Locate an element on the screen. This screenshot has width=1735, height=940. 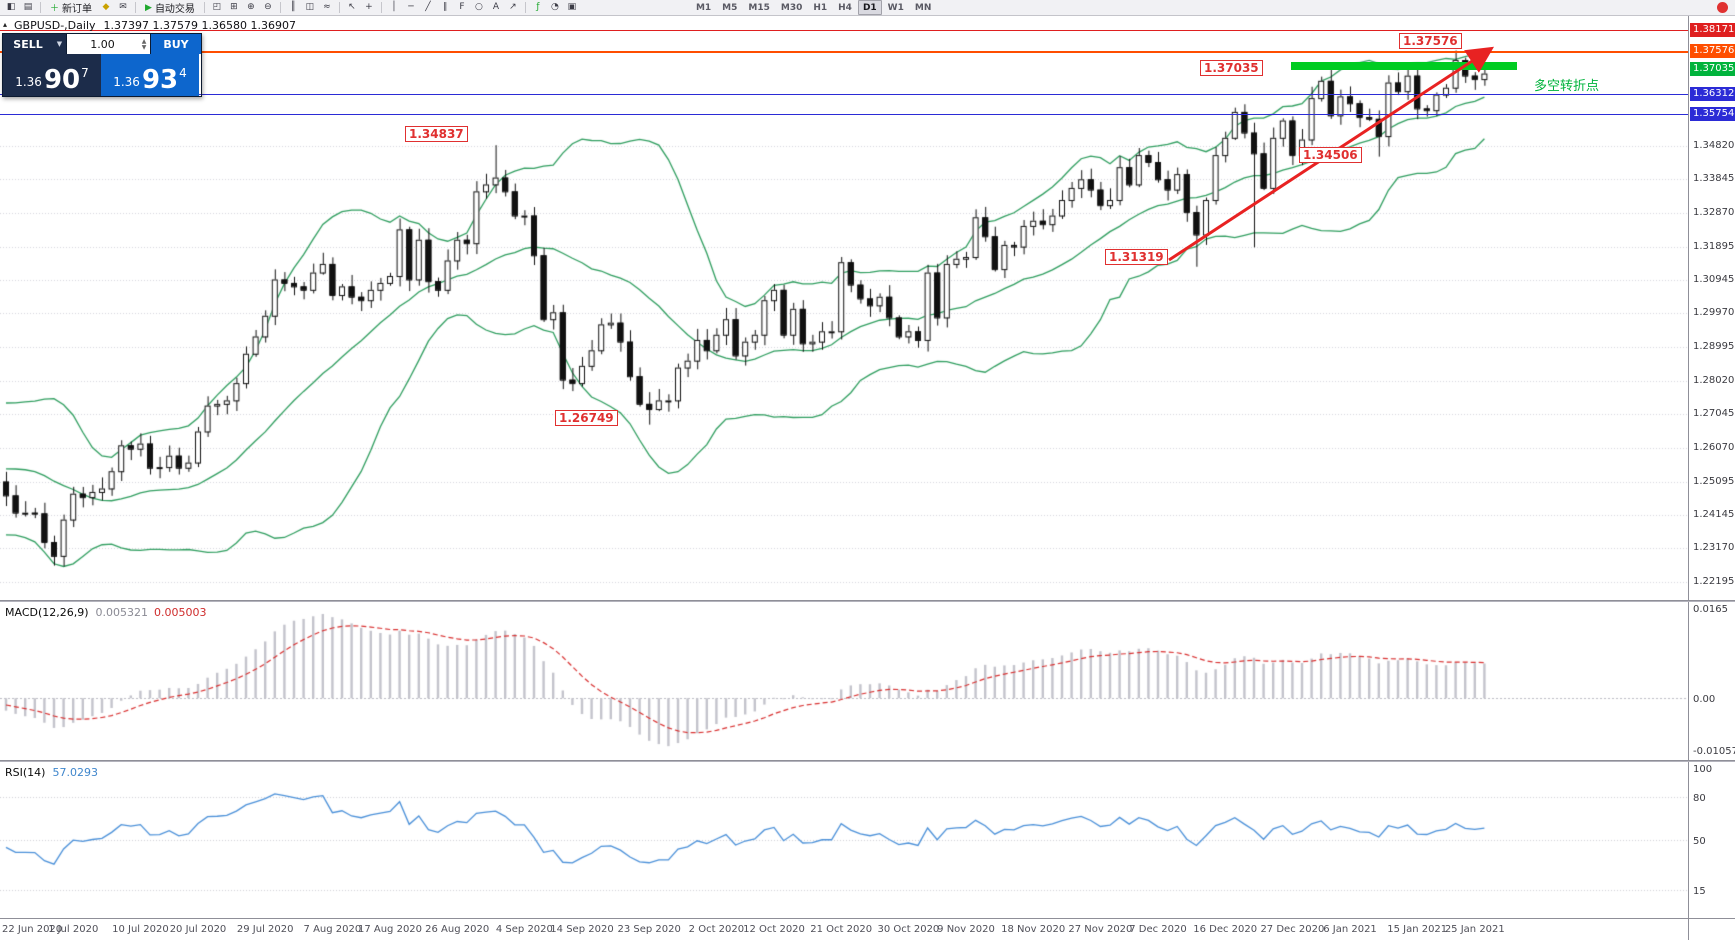
line-chart-icon: ≈ is located at coordinates (327, 7).